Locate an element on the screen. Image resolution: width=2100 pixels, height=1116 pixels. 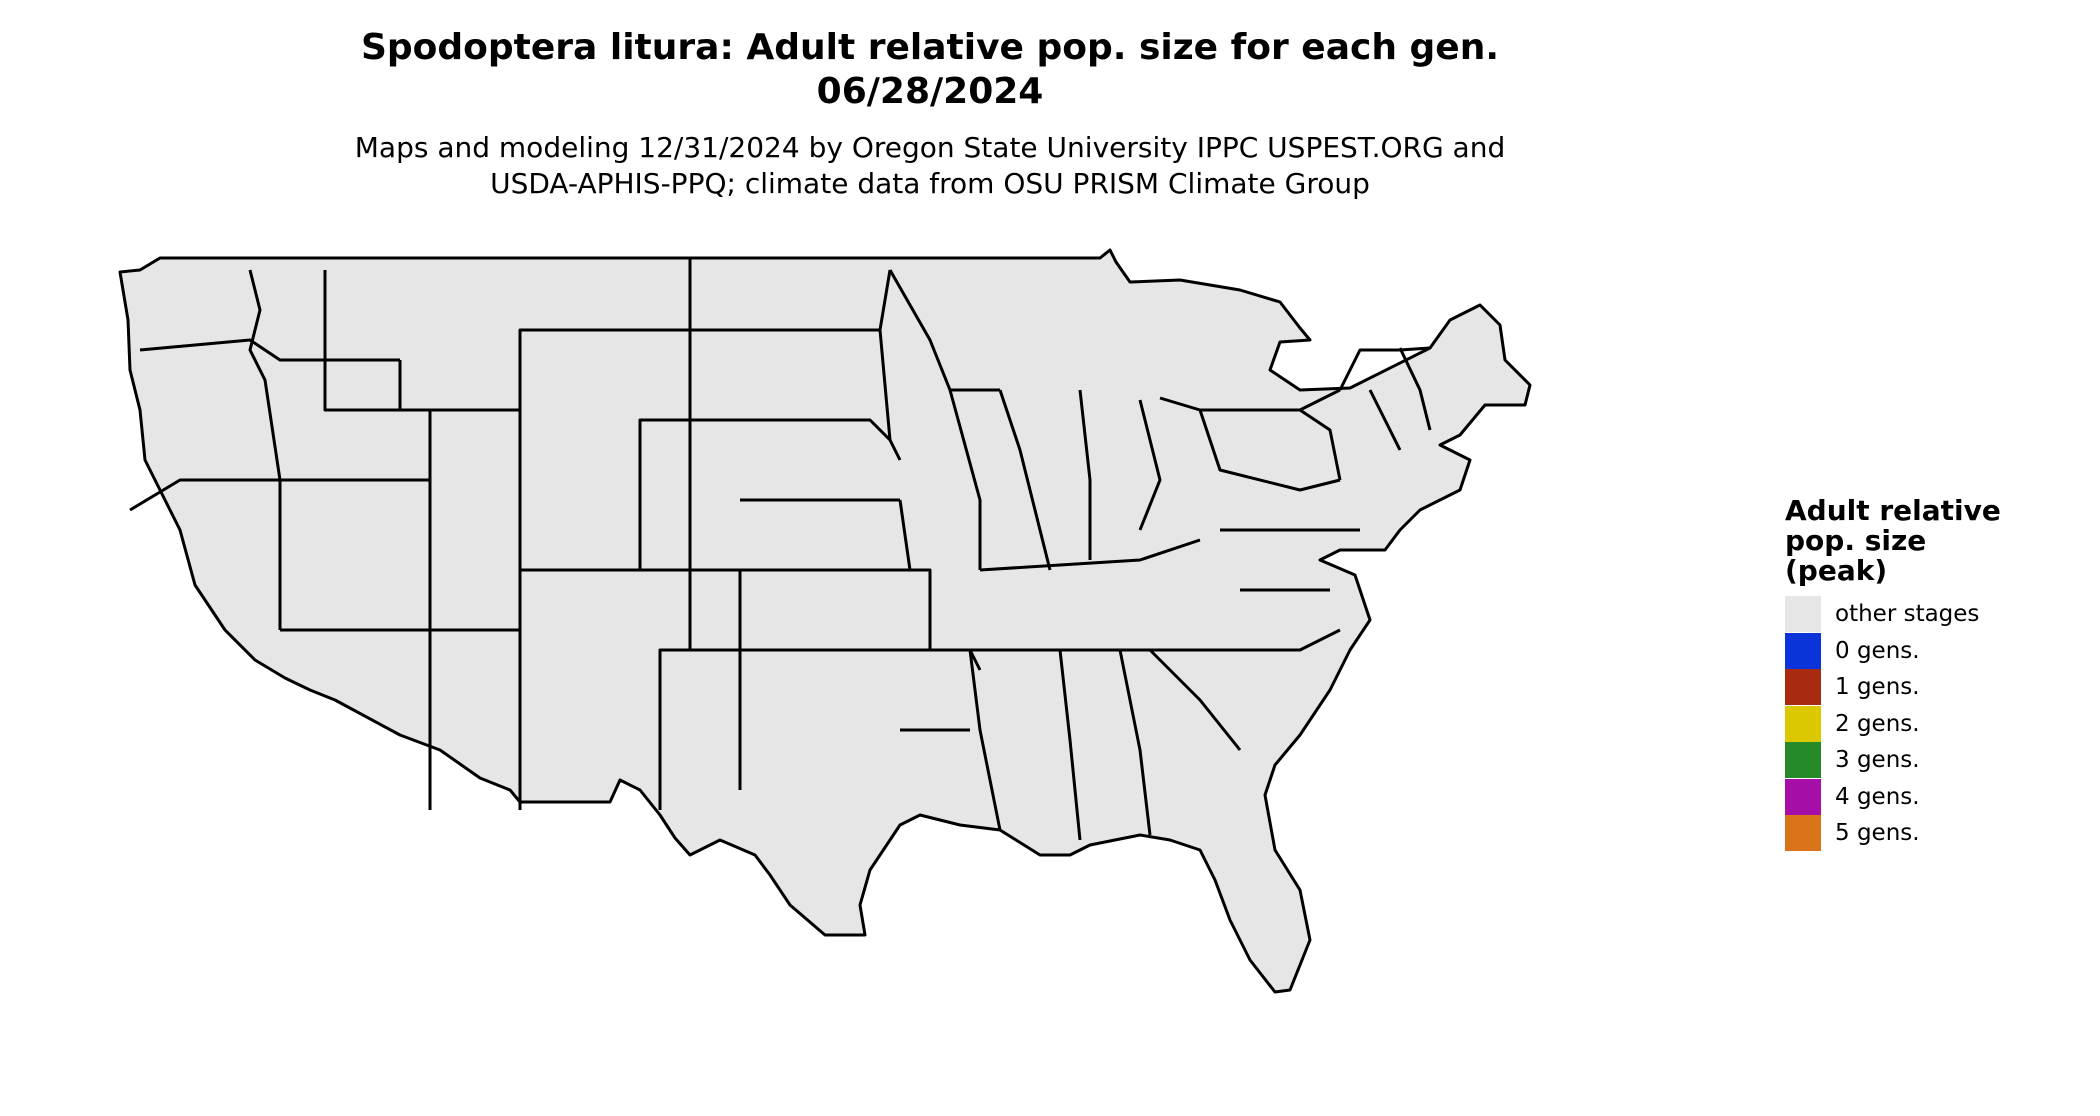
legend-label: 1 gens. is located at coordinates (1877, 687).